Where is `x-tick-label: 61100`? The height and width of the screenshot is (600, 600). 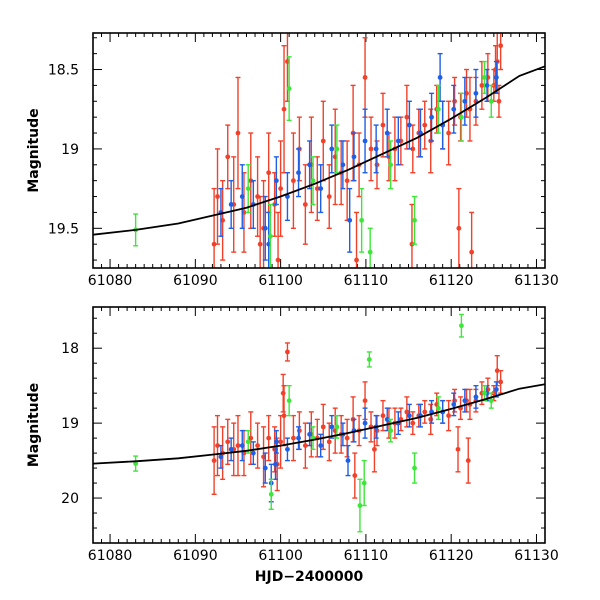 x-tick-label: 61100 is located at coordinates (280, 556).